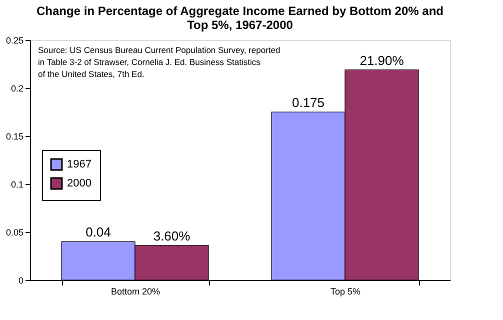 This screenshot has height=320, width=503. I want to click on y-tick-label: 0.25, so click(15, 41).